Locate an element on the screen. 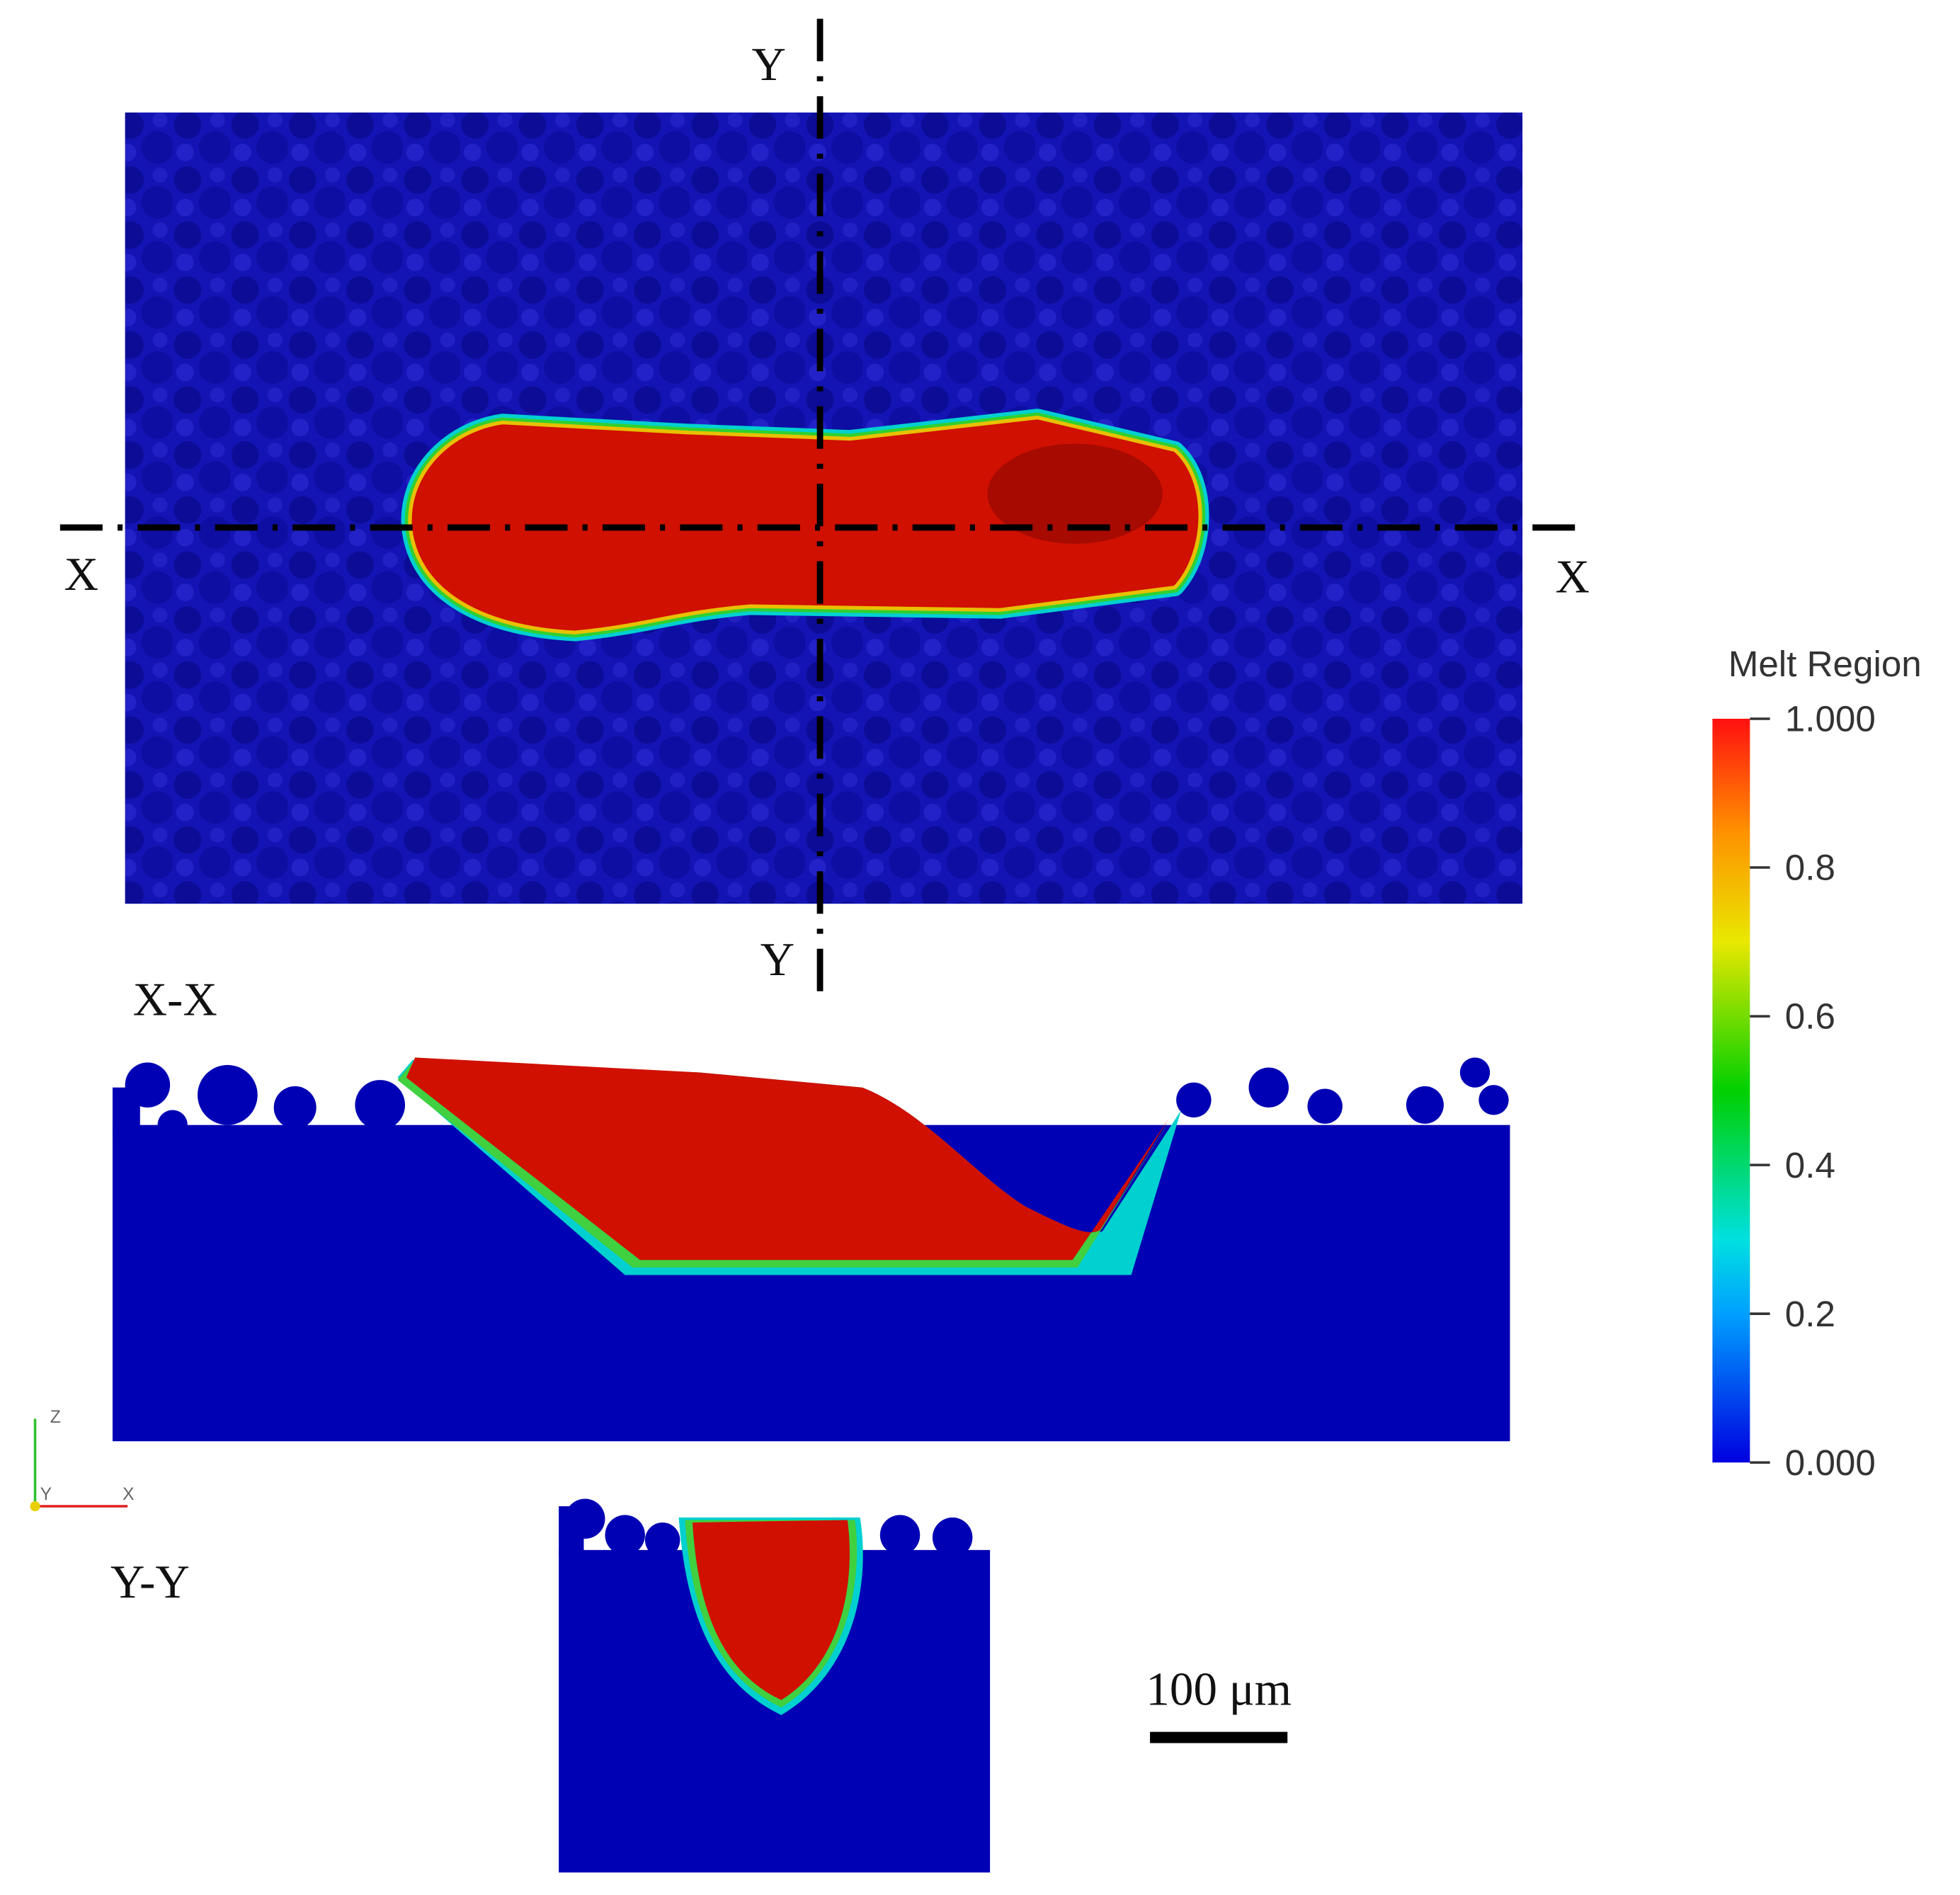 The height and width of the screenshot is (1895, 1960). section-label: Y-Y is located at coordinates (150, 1581).